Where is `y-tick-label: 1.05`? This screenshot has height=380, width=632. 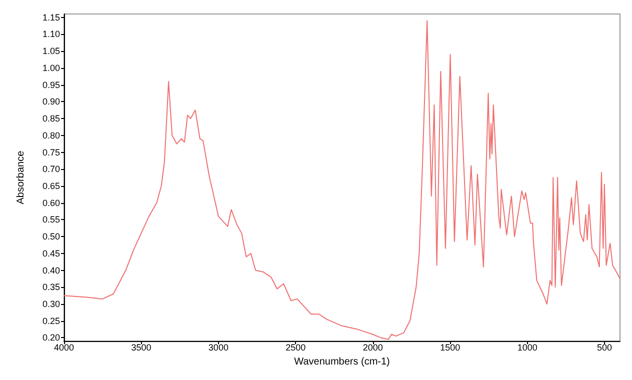 y-tick-label: 1.05 is located at coordinates (51, 51).